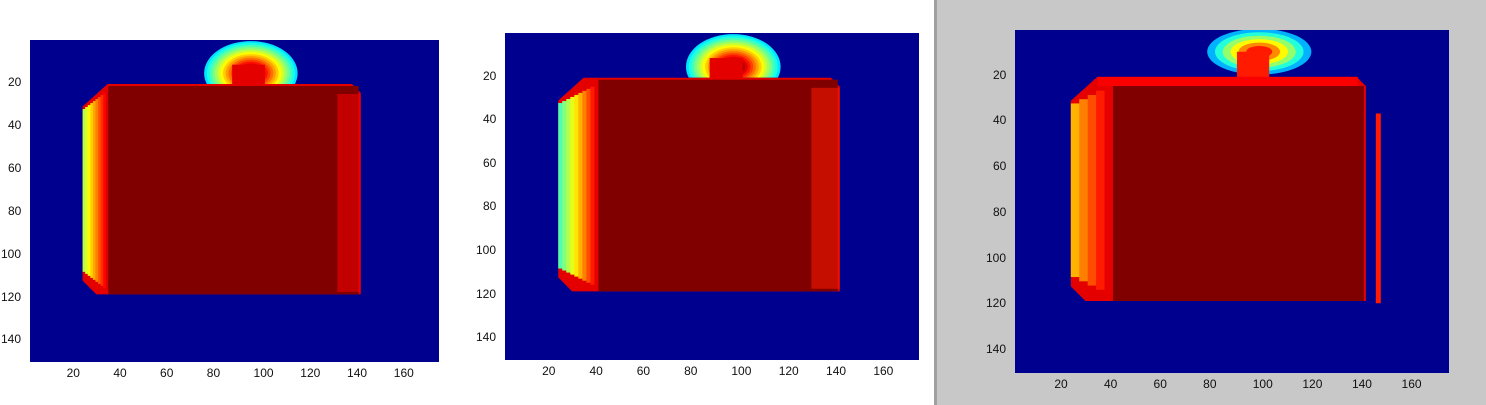 The height and width of the screenshot is (405, 1486). I want to click on window-separator, so click(935, 202).